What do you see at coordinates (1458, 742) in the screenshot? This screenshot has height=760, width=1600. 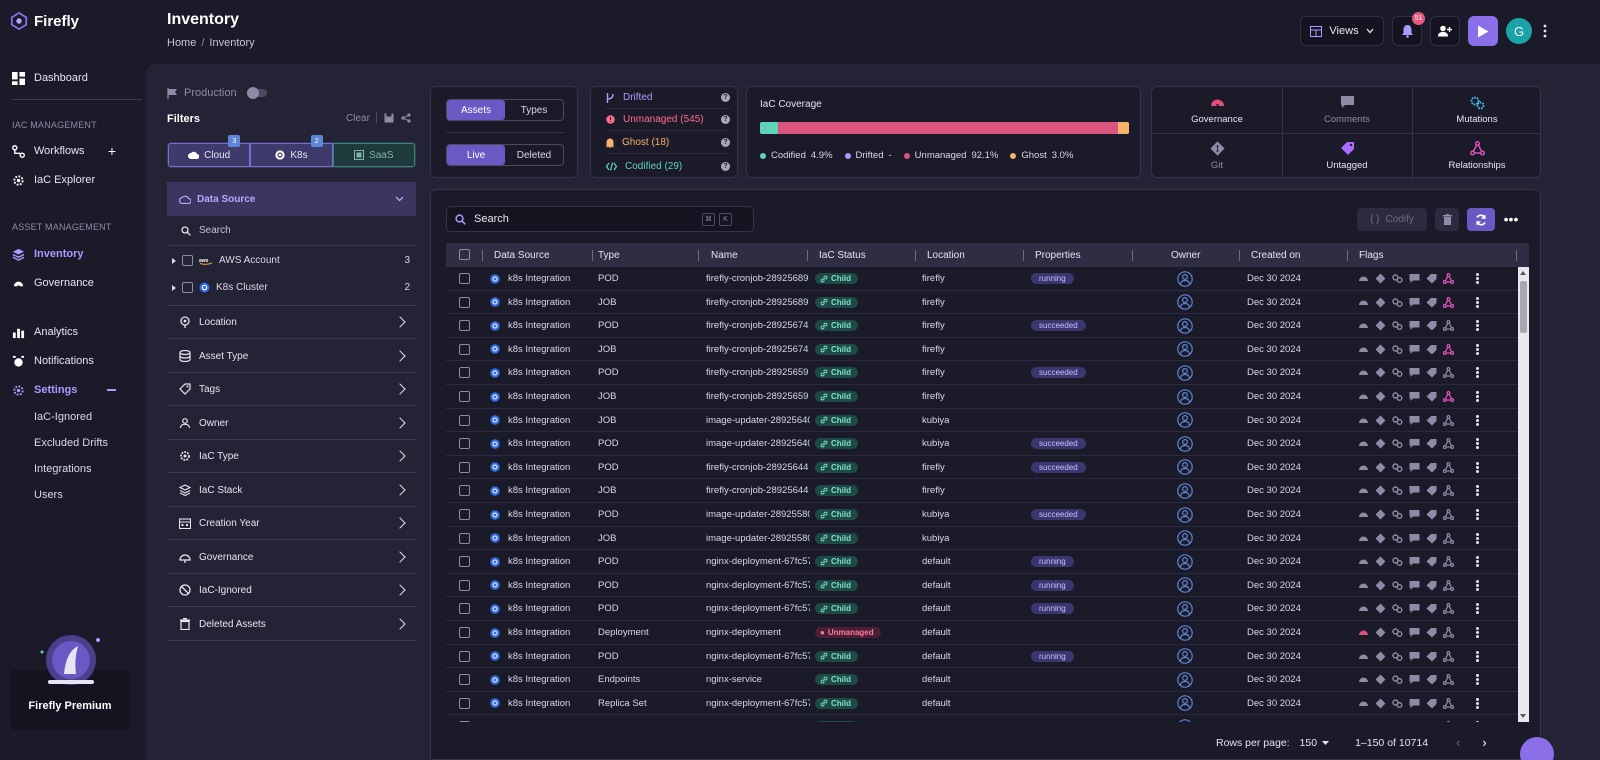 I see `prev-page-button: ‹` at bounding box center [1458, 742].